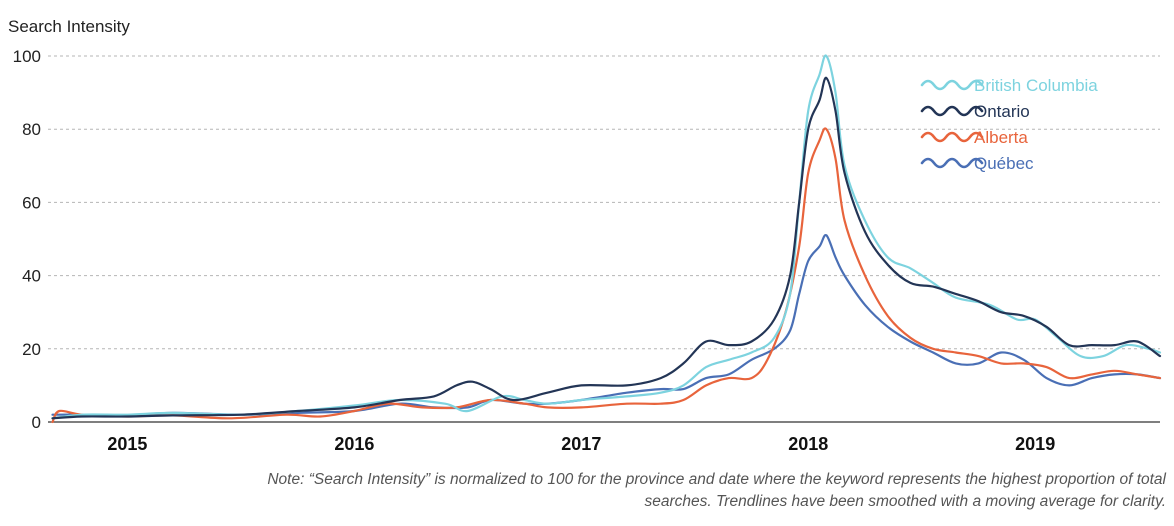  What do you see at coordinates (31, 349) in the screenshot?
I see `y-tick-label: 20` at bounding box center [31, 349].